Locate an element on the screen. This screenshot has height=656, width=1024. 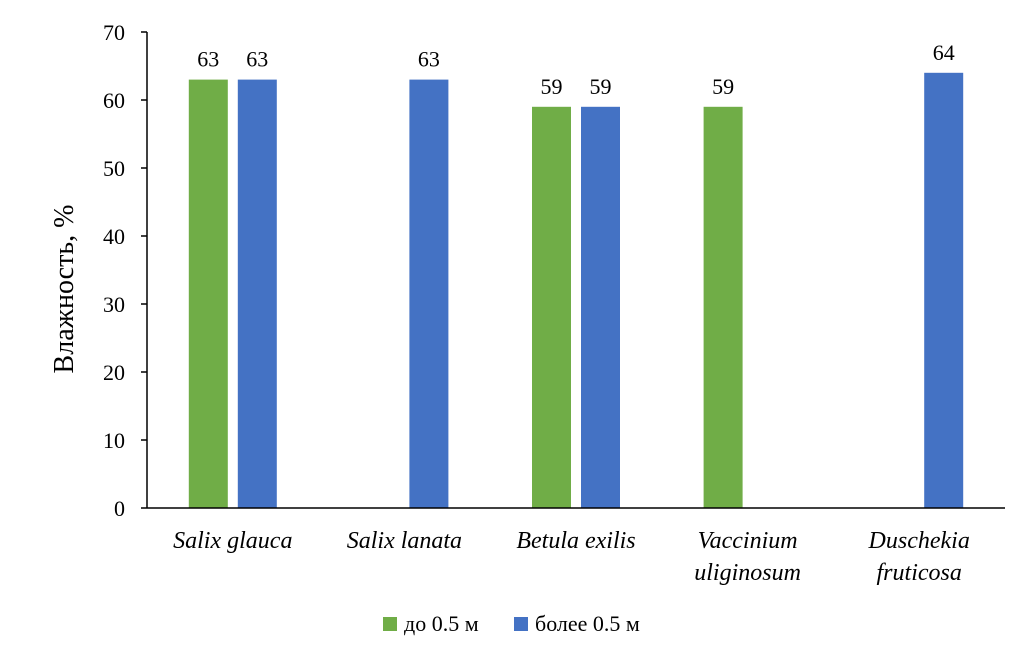
data-labels: 63 59 59 63 63 59 64 is located at coordinates (575, 69).